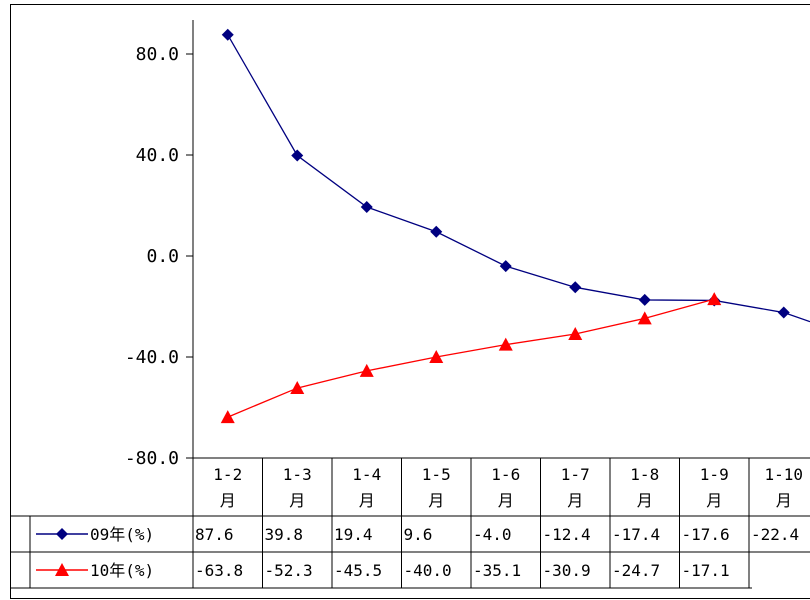 The image size is (810, 600). What do you see at coordinates (492, 534) in the screenshot?
I see `data-label: -4.0` at bounding box center [492, 534].